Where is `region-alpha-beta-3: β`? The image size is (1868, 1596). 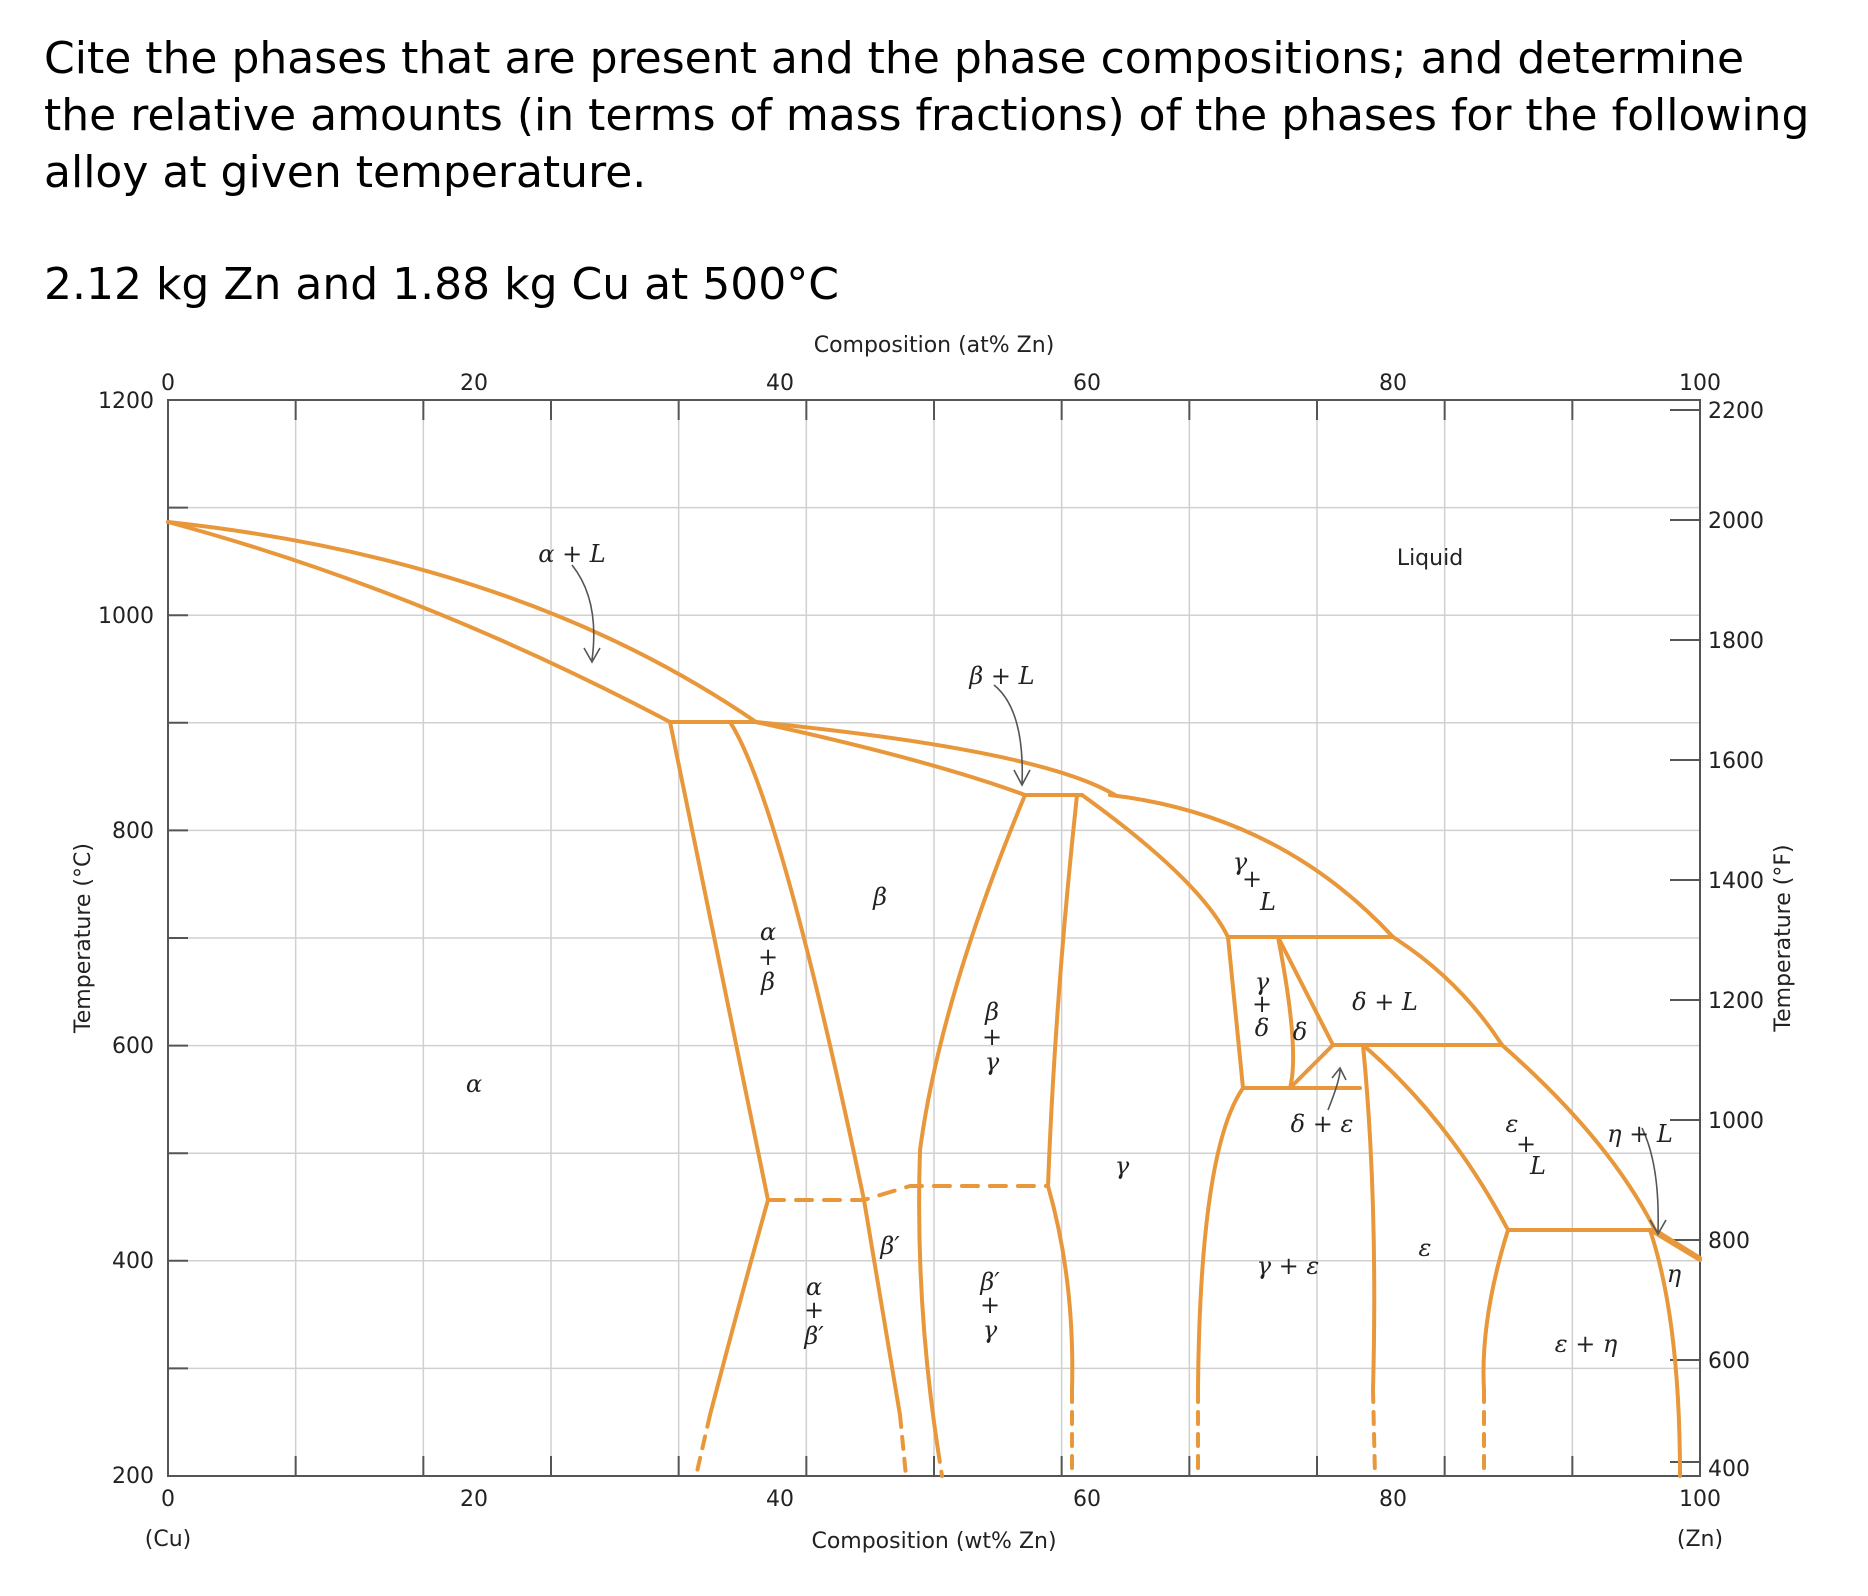 region-alpha-beta-3: β is located at coordinates (767, 982).